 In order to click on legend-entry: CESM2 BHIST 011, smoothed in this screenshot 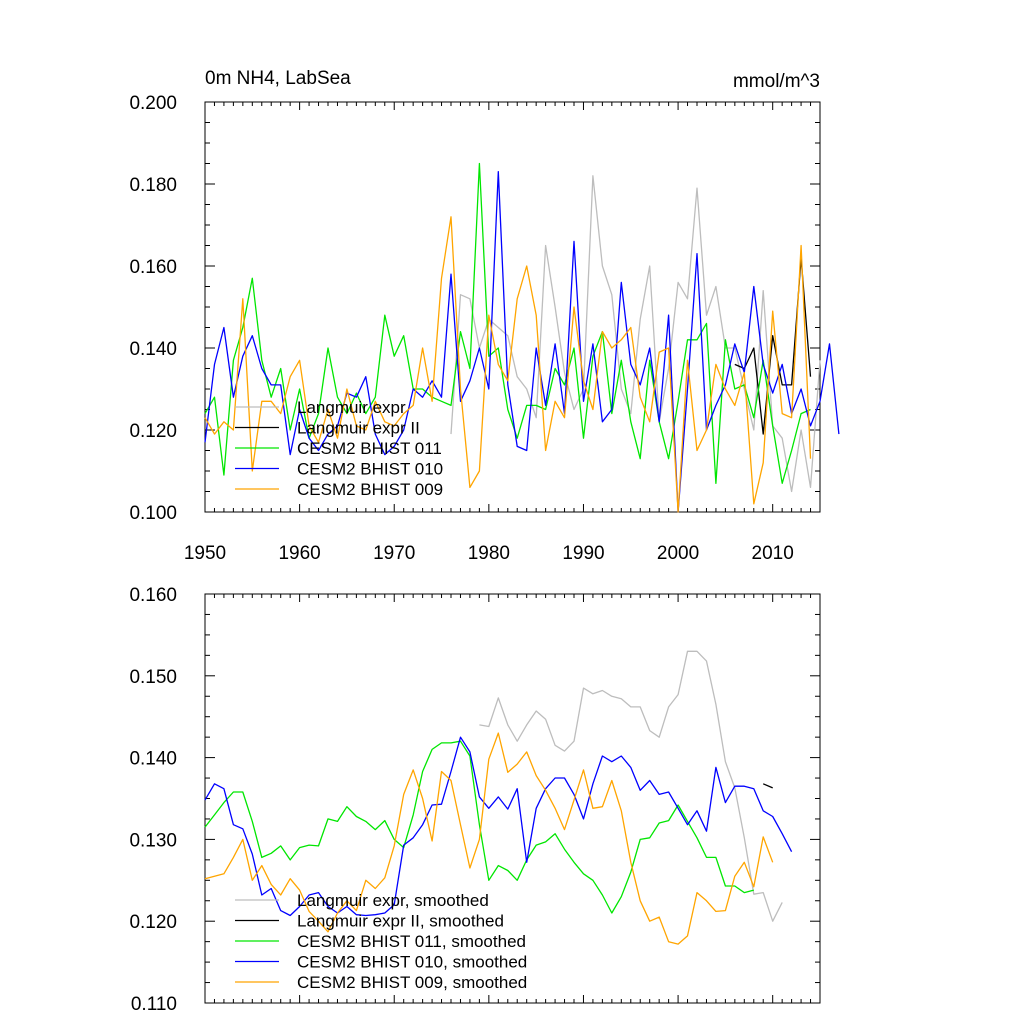, I will do `click(411, 941)`.